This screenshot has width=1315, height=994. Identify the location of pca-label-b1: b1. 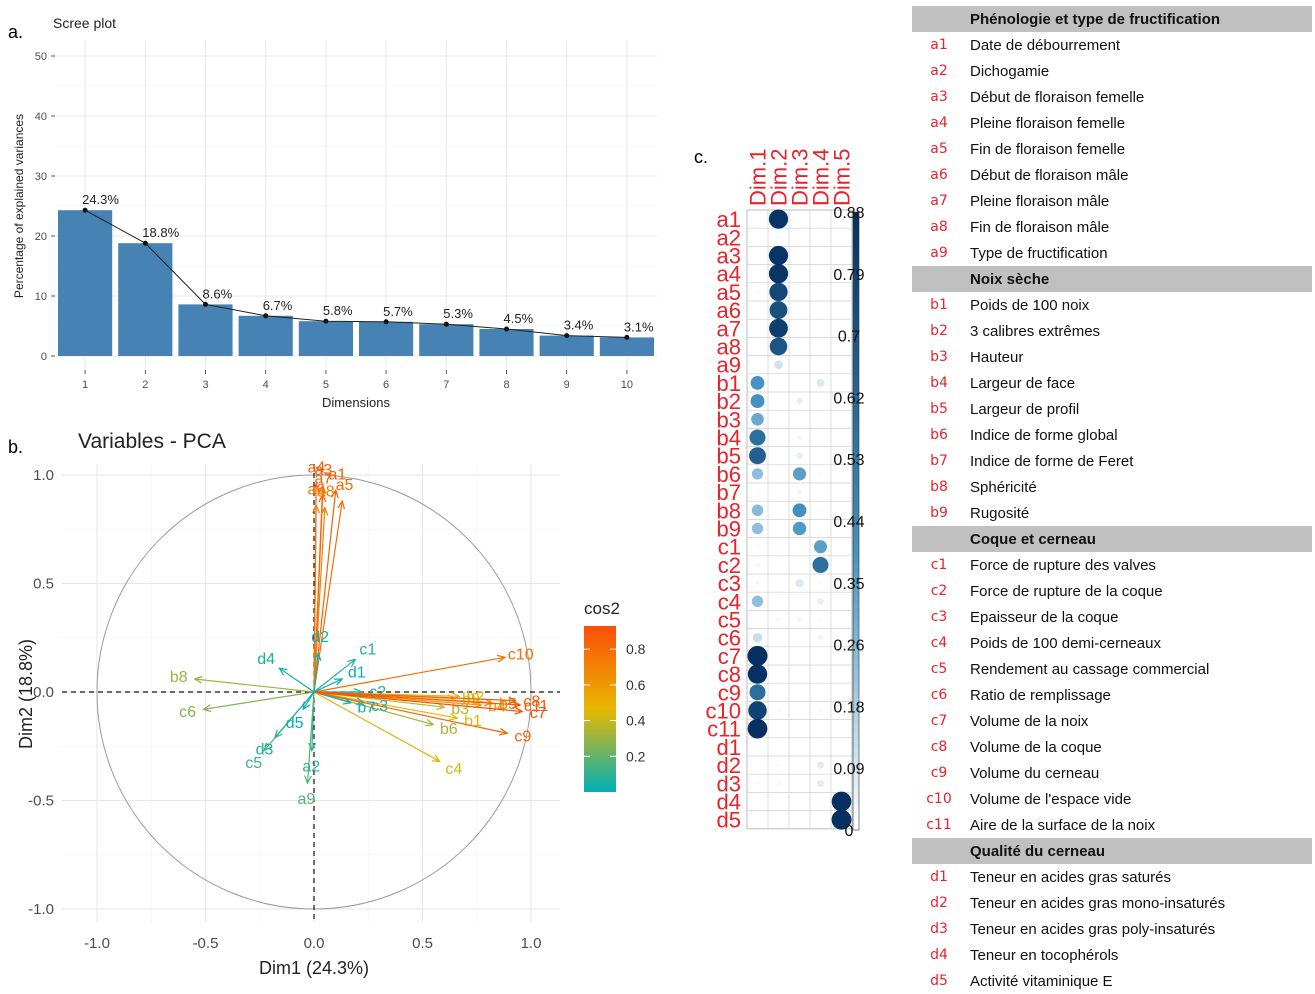
(473, 721).